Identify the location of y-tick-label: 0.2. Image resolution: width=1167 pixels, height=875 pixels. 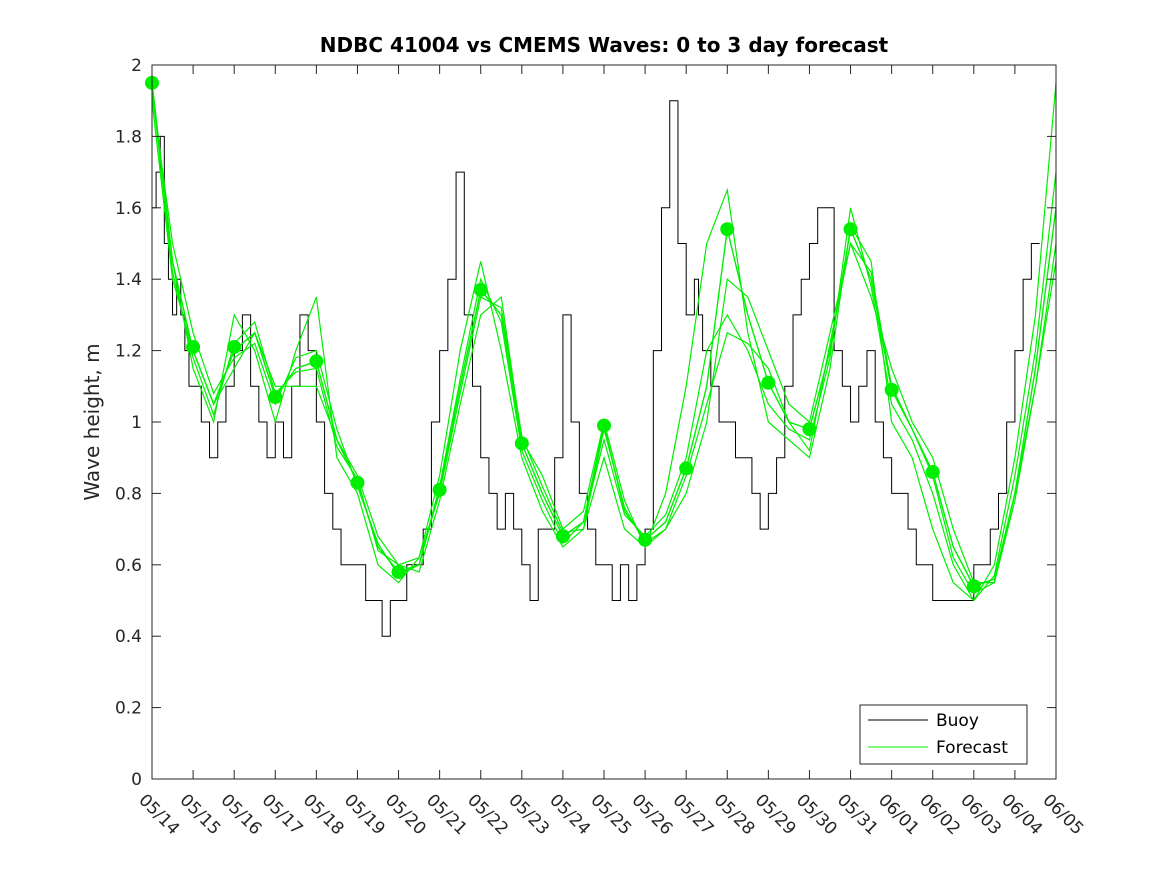
(128, 709).